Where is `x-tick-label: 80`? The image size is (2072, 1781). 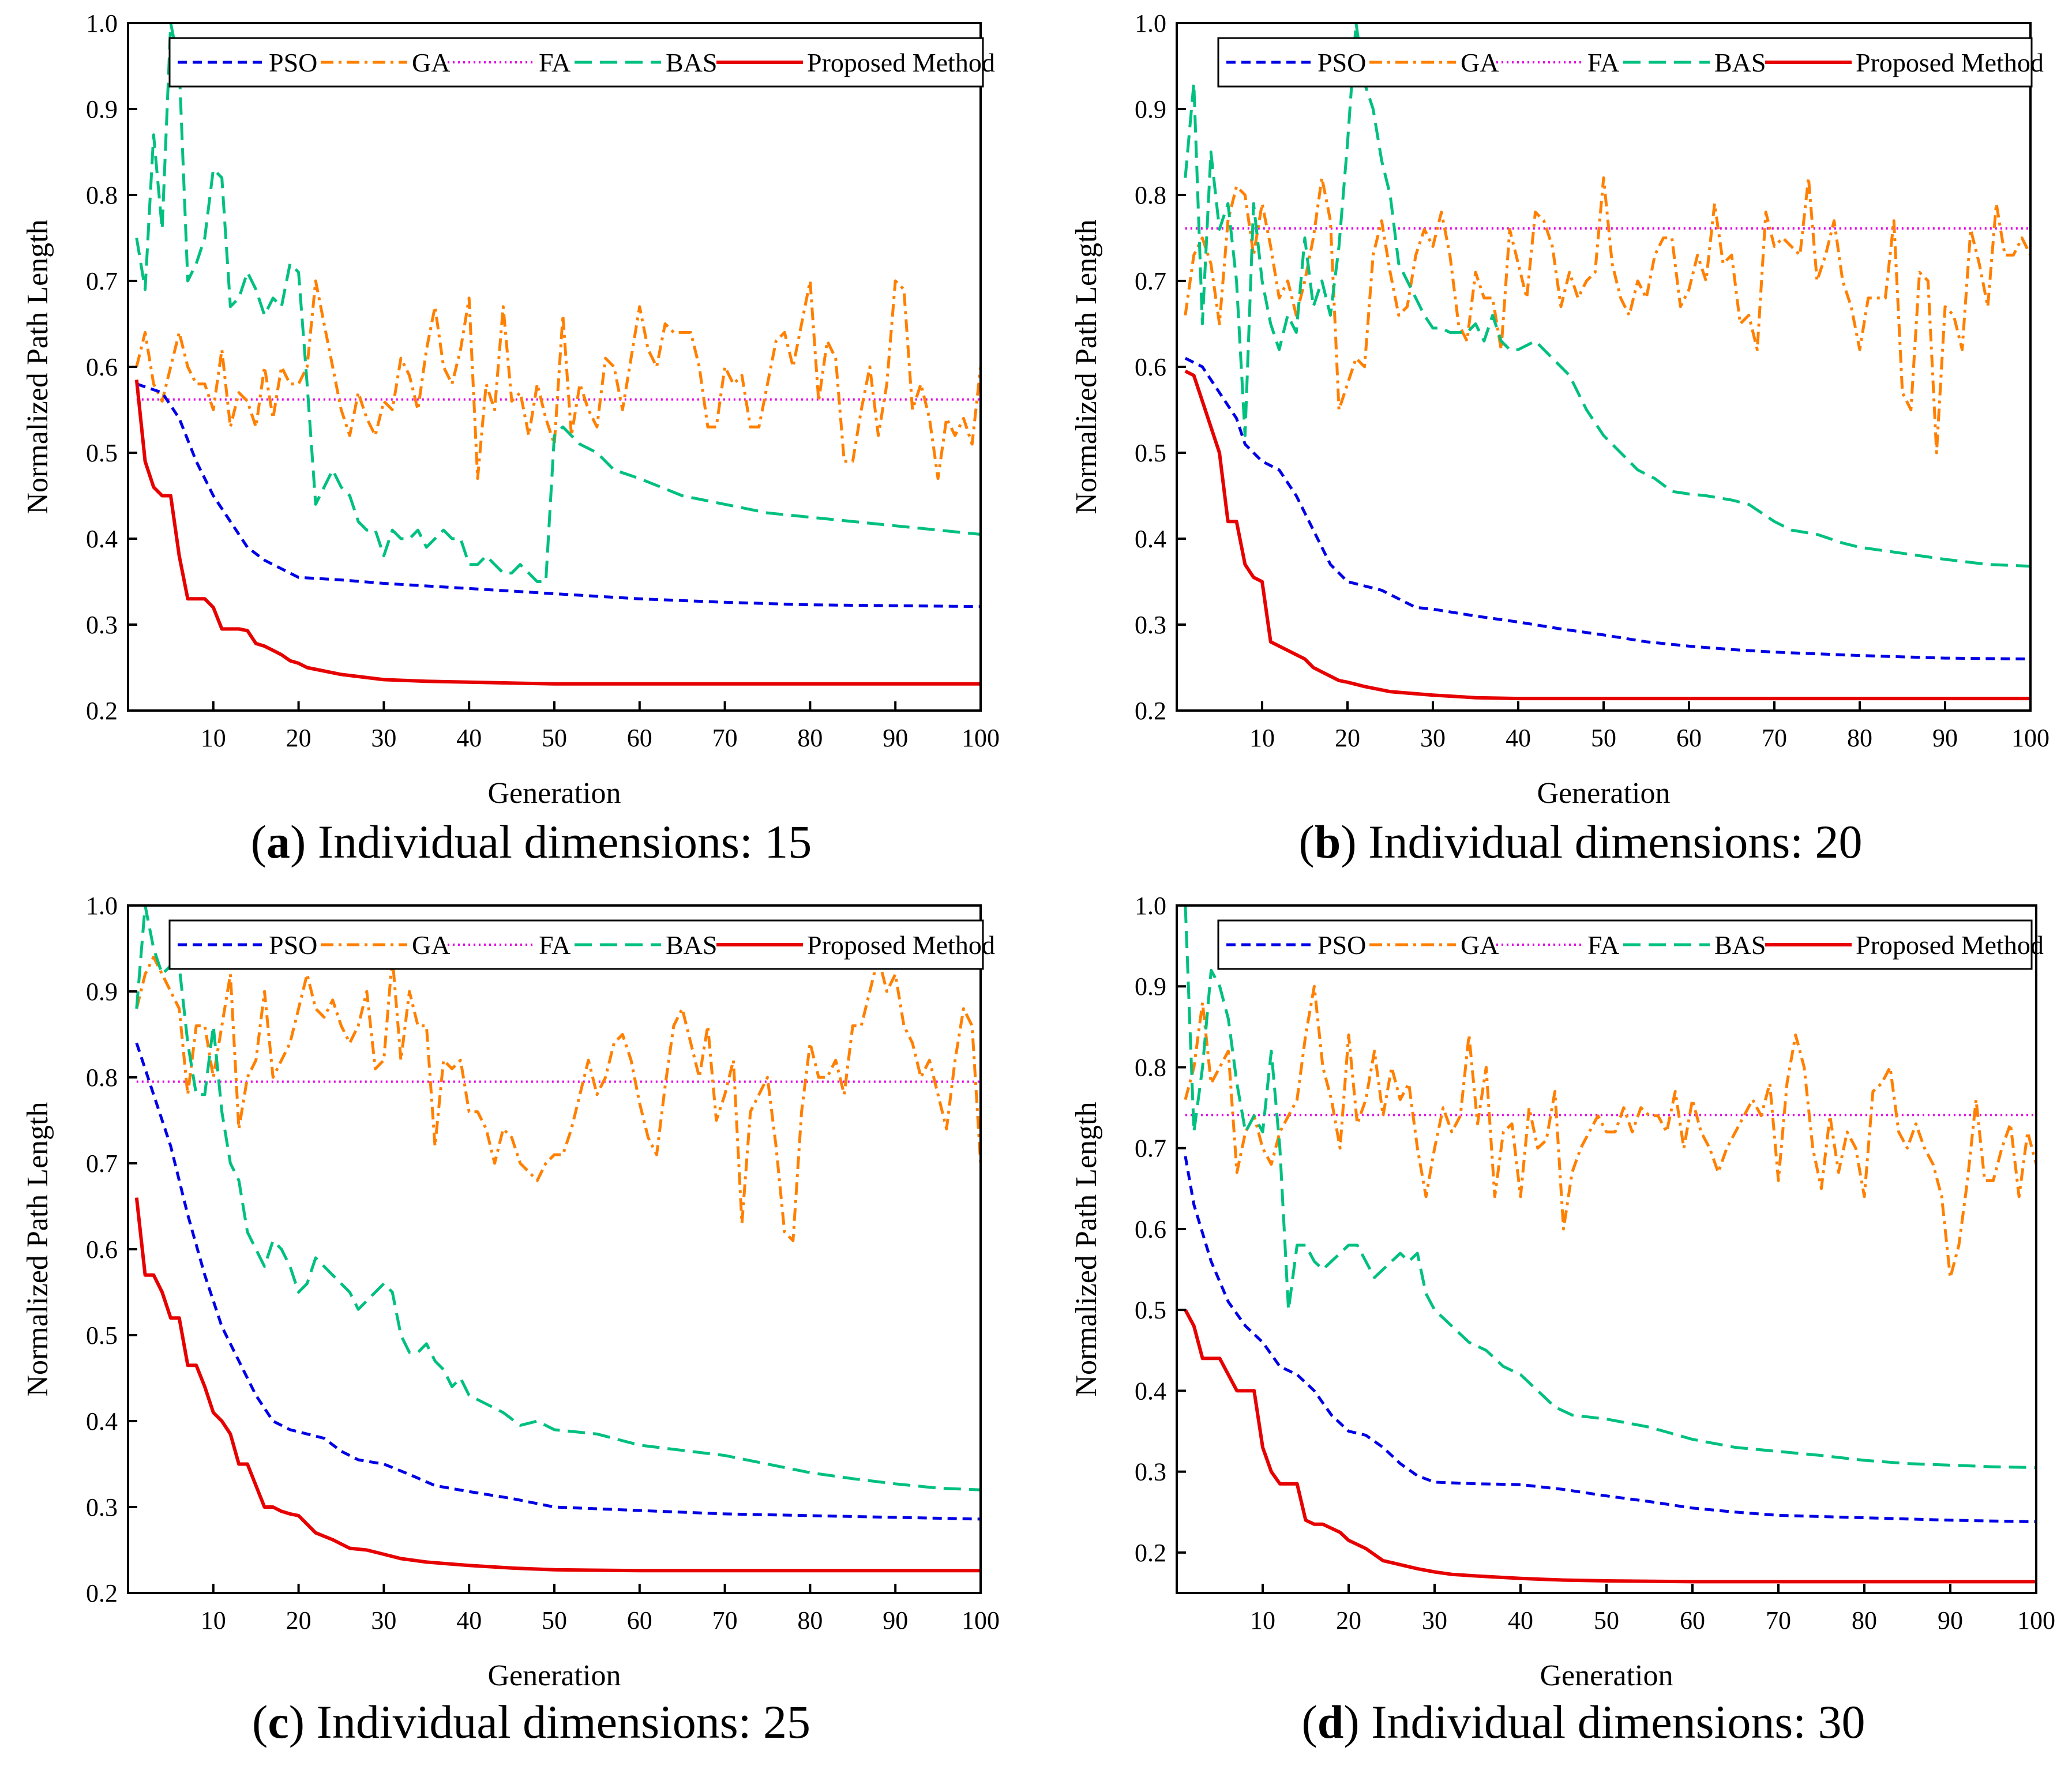
x-tick-label: 80 is located at coordinates (1864, 1621).